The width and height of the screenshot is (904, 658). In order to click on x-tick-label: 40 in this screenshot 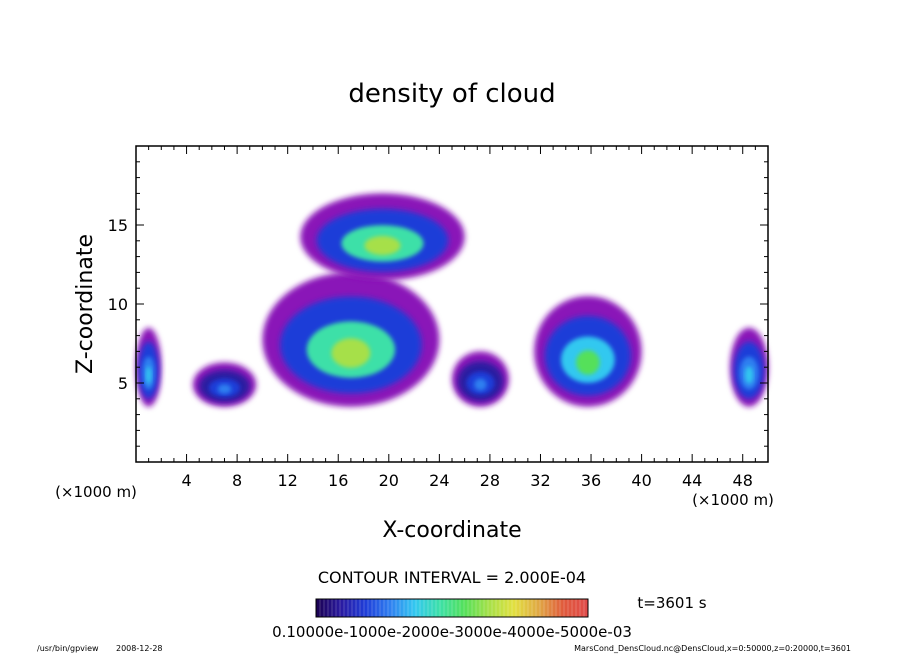, I will do `click(641, 480)`.